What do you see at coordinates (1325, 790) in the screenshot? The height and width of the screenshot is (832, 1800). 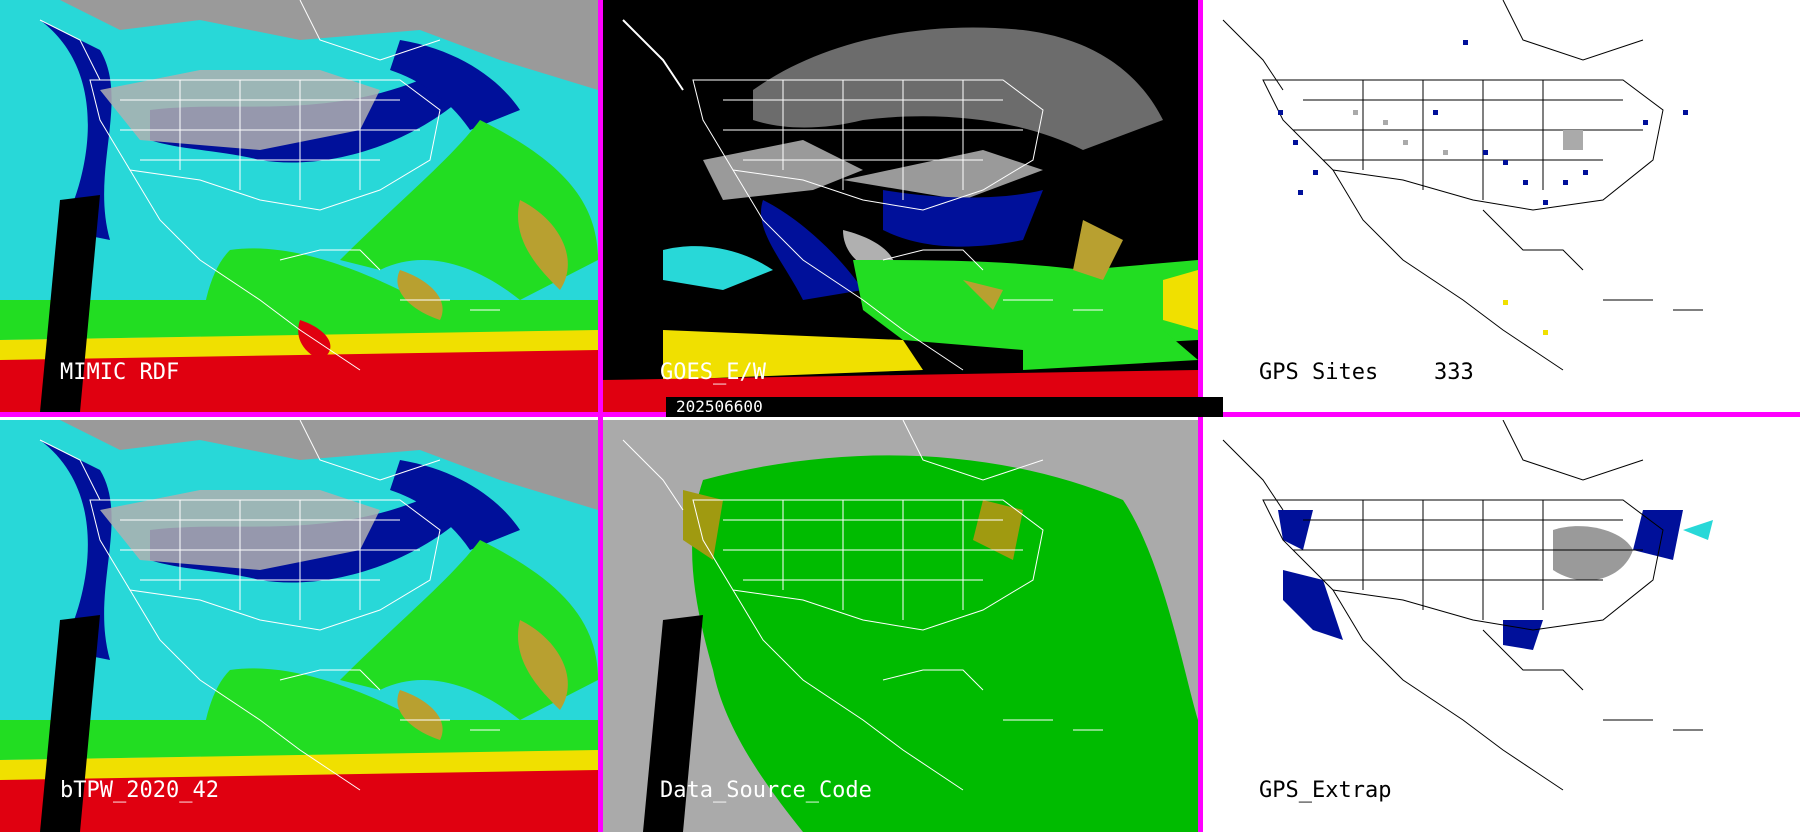 I see `gps-extrap-label: GPS_Extrap` at bounding box center [1325, 790].